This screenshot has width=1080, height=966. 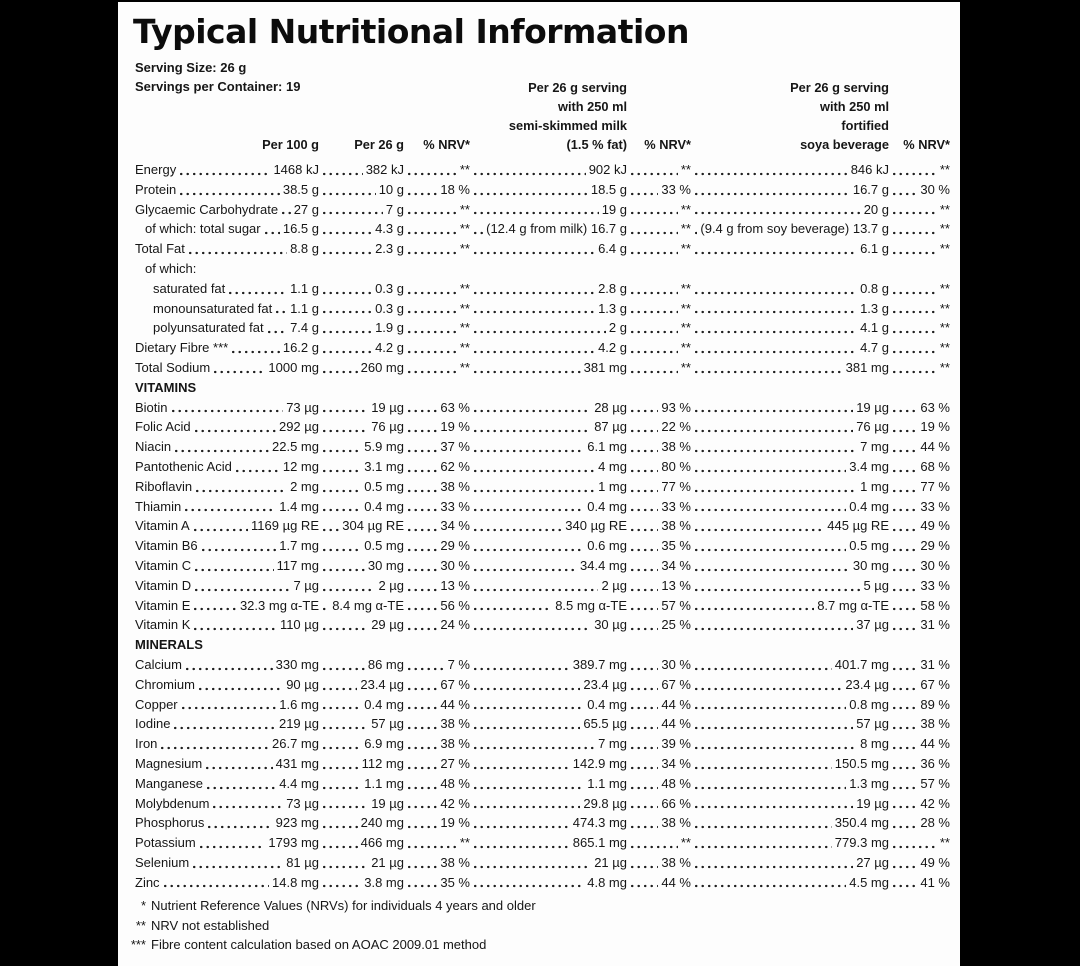 I want to click on cell-nrv_3: 89 %, so click(x=919, y=705).